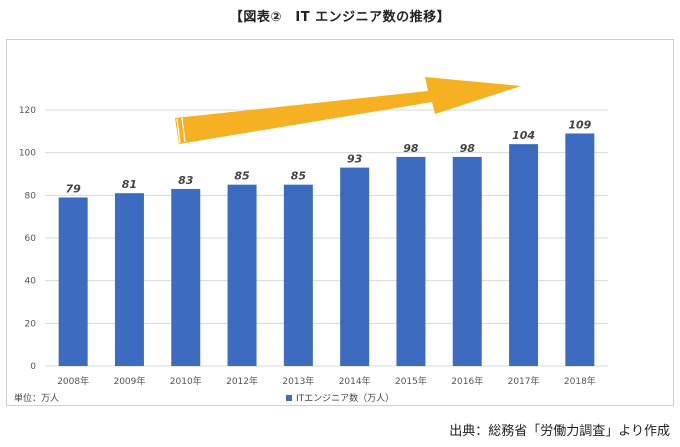  I want to click on y-tick-label: 100, so click(27, 154).